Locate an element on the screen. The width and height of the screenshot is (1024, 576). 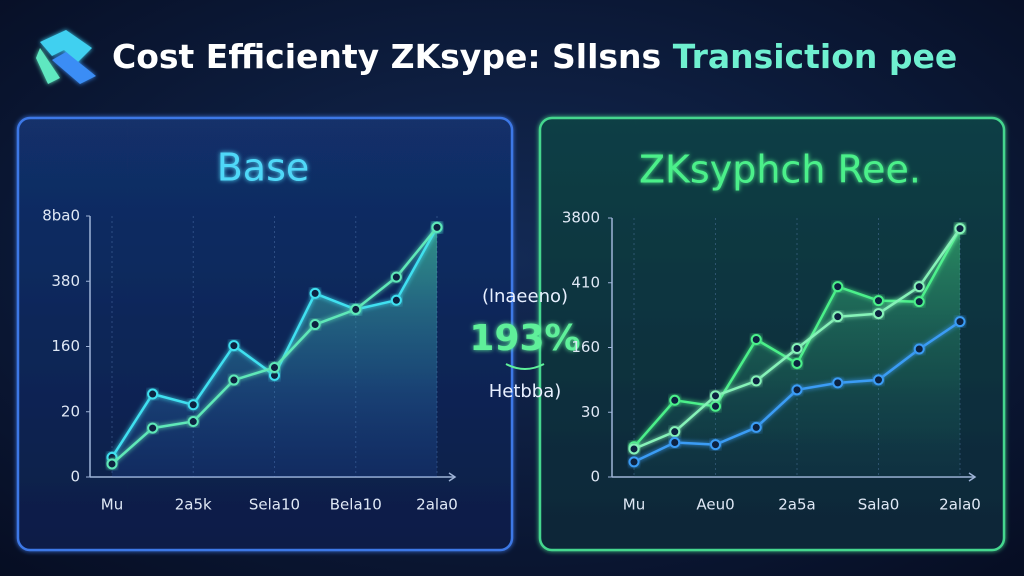
y-tick-label: 410 is located at coordinates (585, 282).